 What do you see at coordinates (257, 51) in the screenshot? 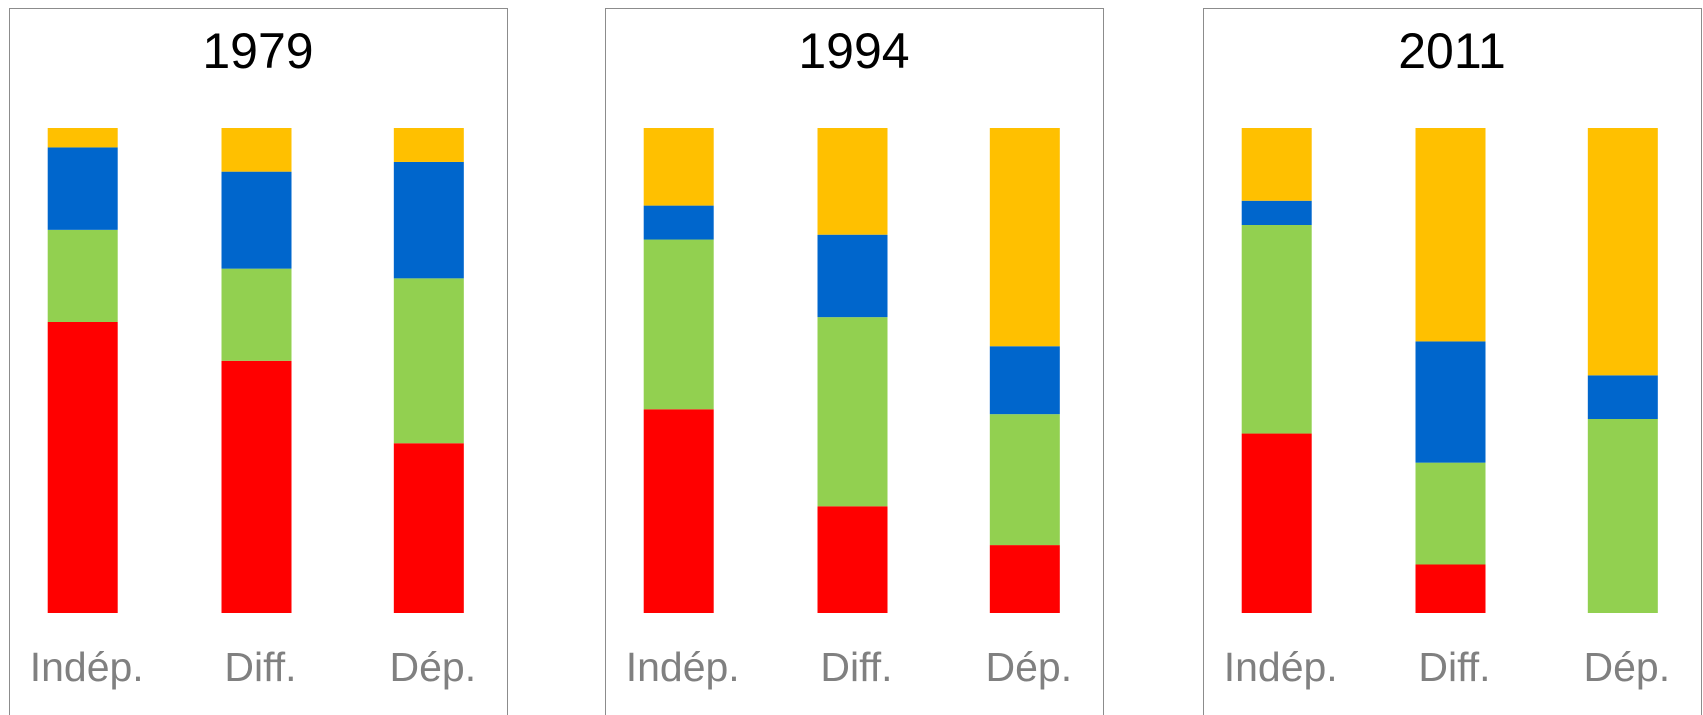
I see `chart-title: 1979` at bounding box center [257, 51].